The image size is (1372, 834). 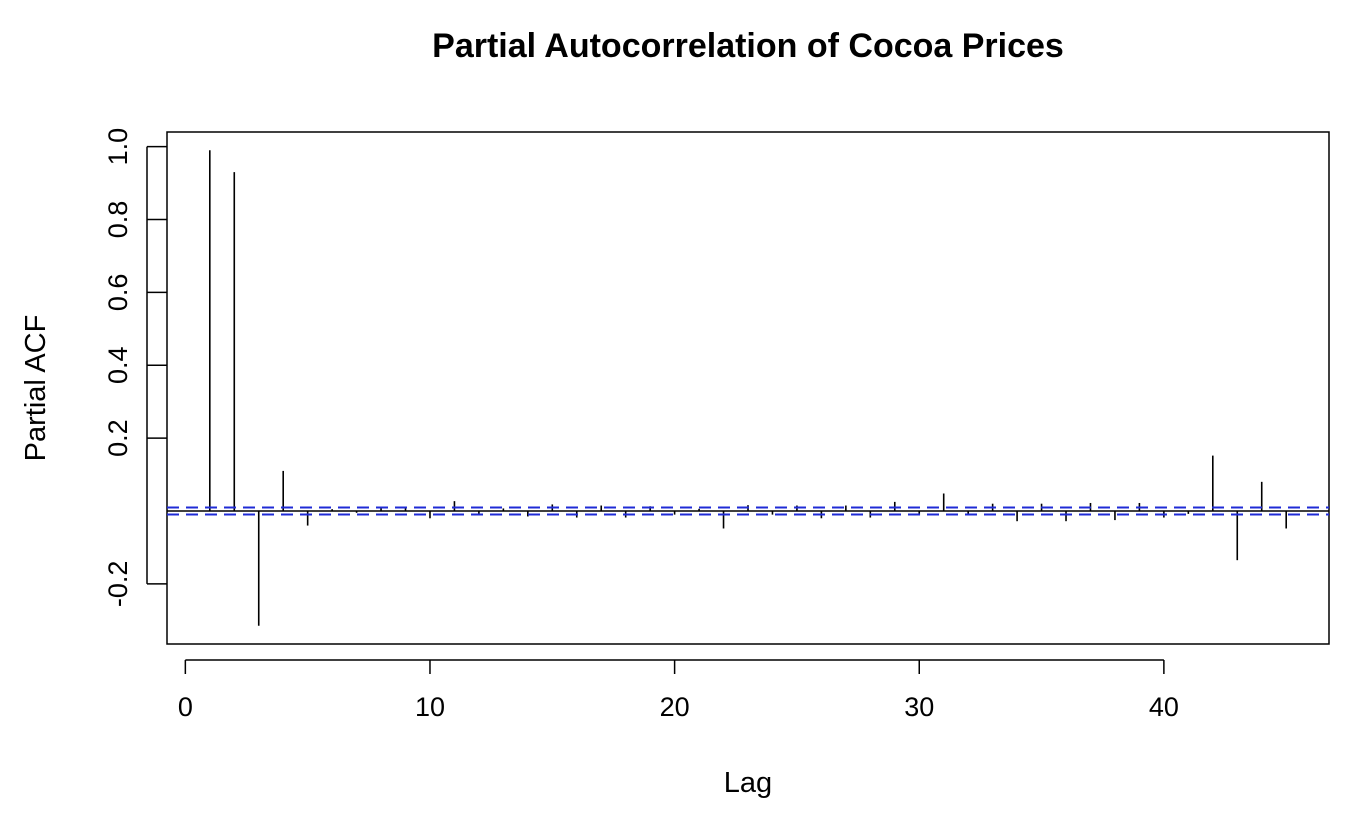 I want to click on y-tick-label-1: 0.2, so click(x=118, y=438).